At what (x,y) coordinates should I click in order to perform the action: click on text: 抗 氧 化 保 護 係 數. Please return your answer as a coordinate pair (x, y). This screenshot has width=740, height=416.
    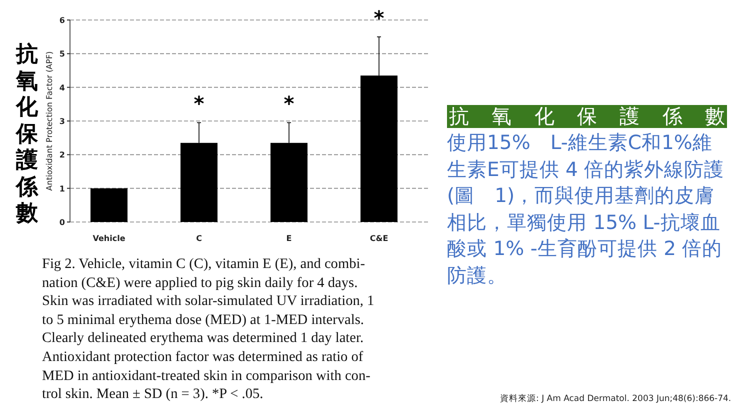
    Looking at the image, I should click on (587, 116).